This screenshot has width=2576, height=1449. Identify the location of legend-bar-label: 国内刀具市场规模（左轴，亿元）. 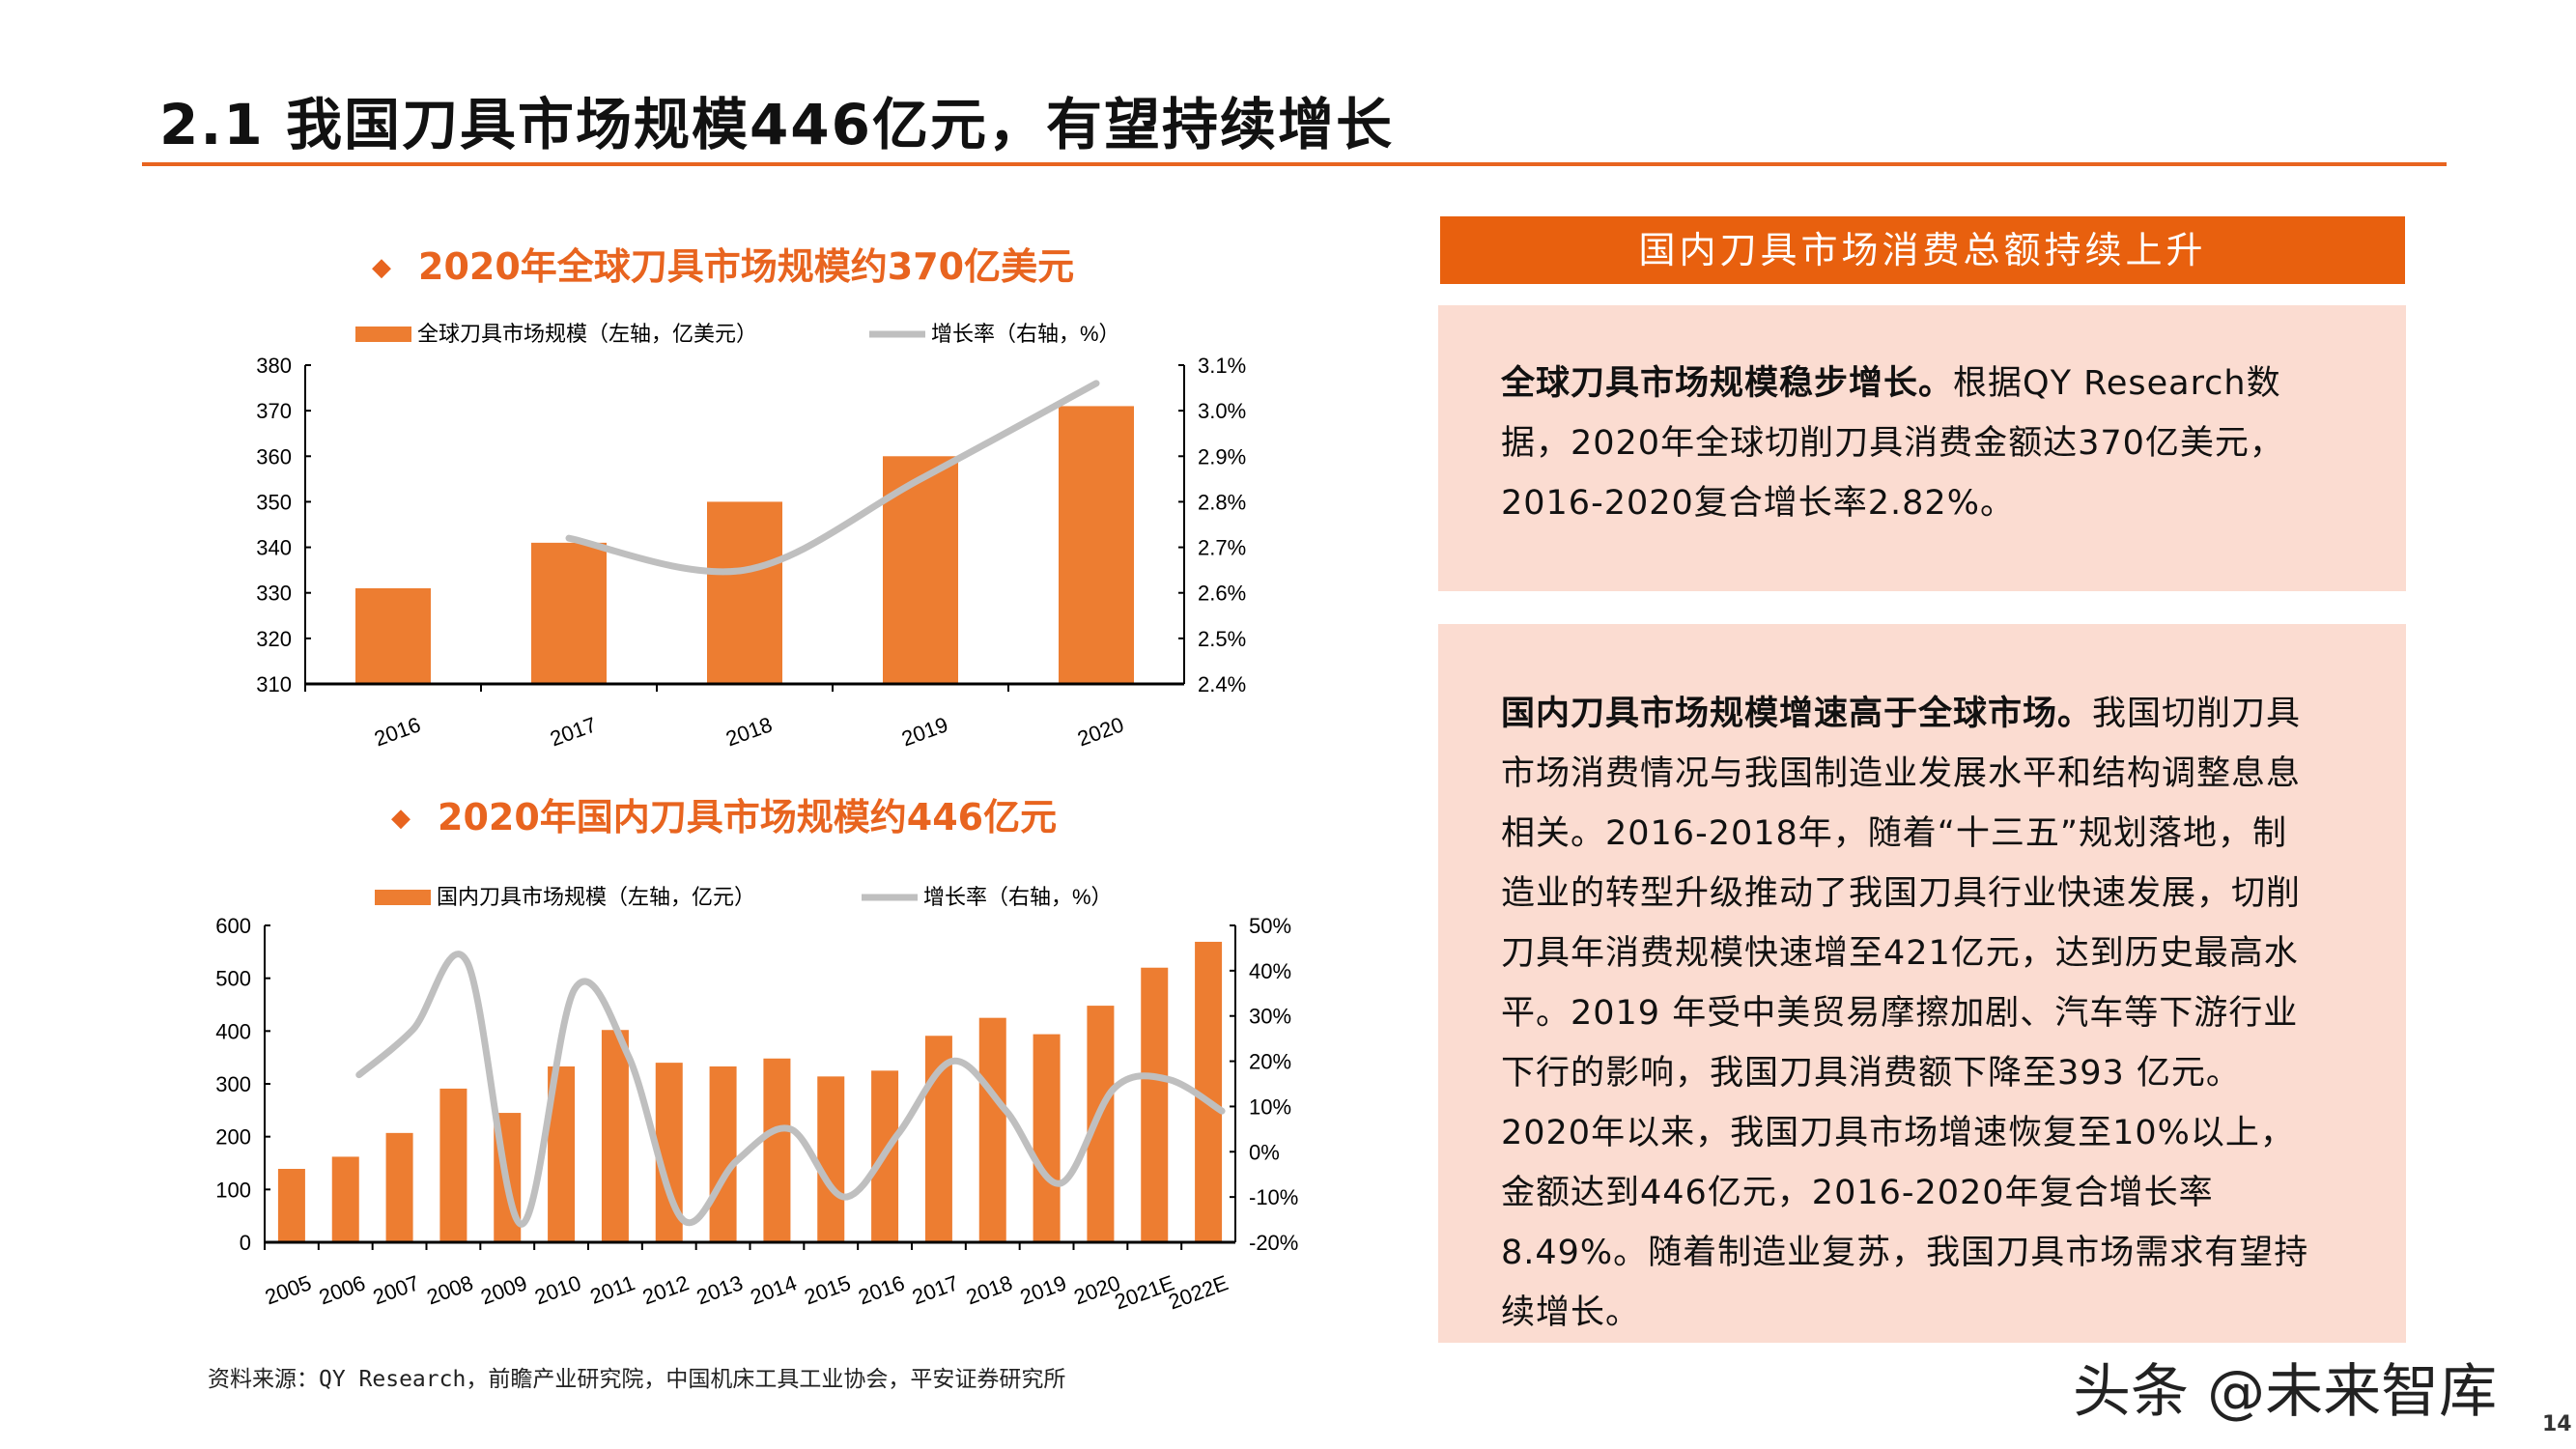
(596, 897).